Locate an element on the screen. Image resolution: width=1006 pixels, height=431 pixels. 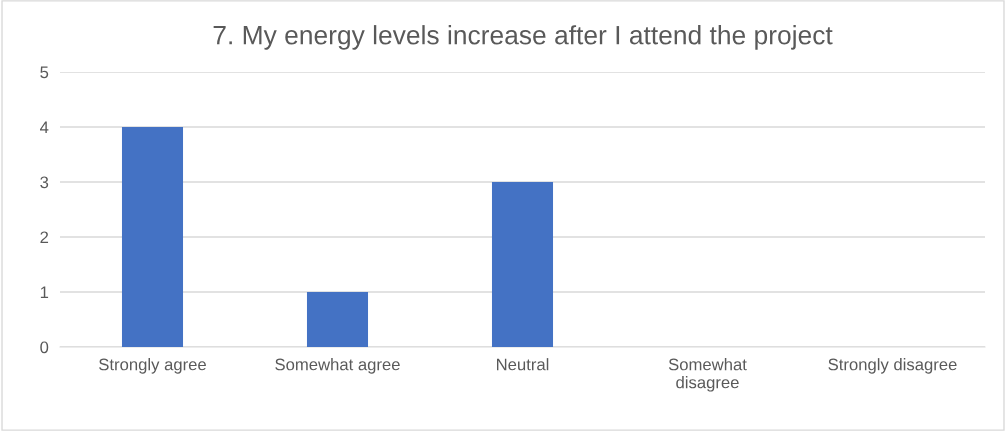
y-tick-label: 3 is located at coordinates (44, 182).